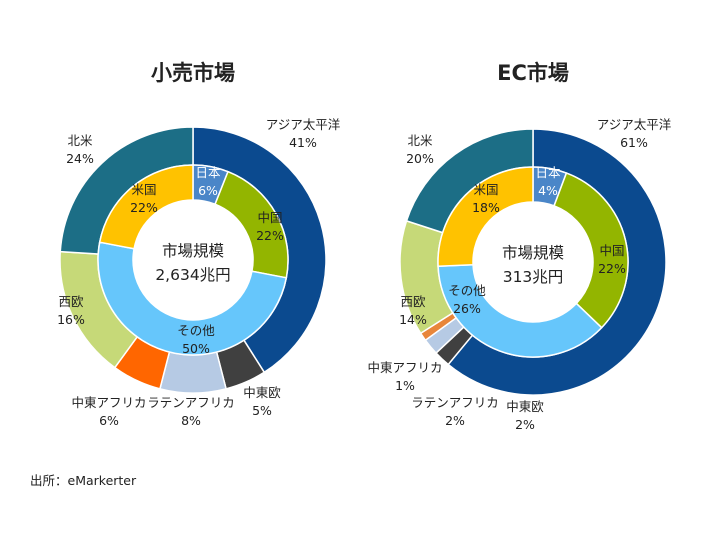  What do you see at coordinates (191, 420) in the screenshot?
I see `outer-label-value-3: 8%` at bounding box center [191, 420].